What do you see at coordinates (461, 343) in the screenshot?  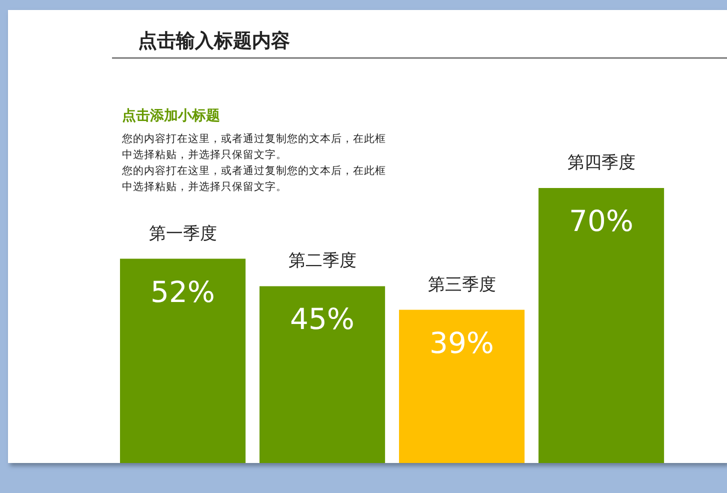 I see `data-label: 39%` at bounding box center [461, 343].